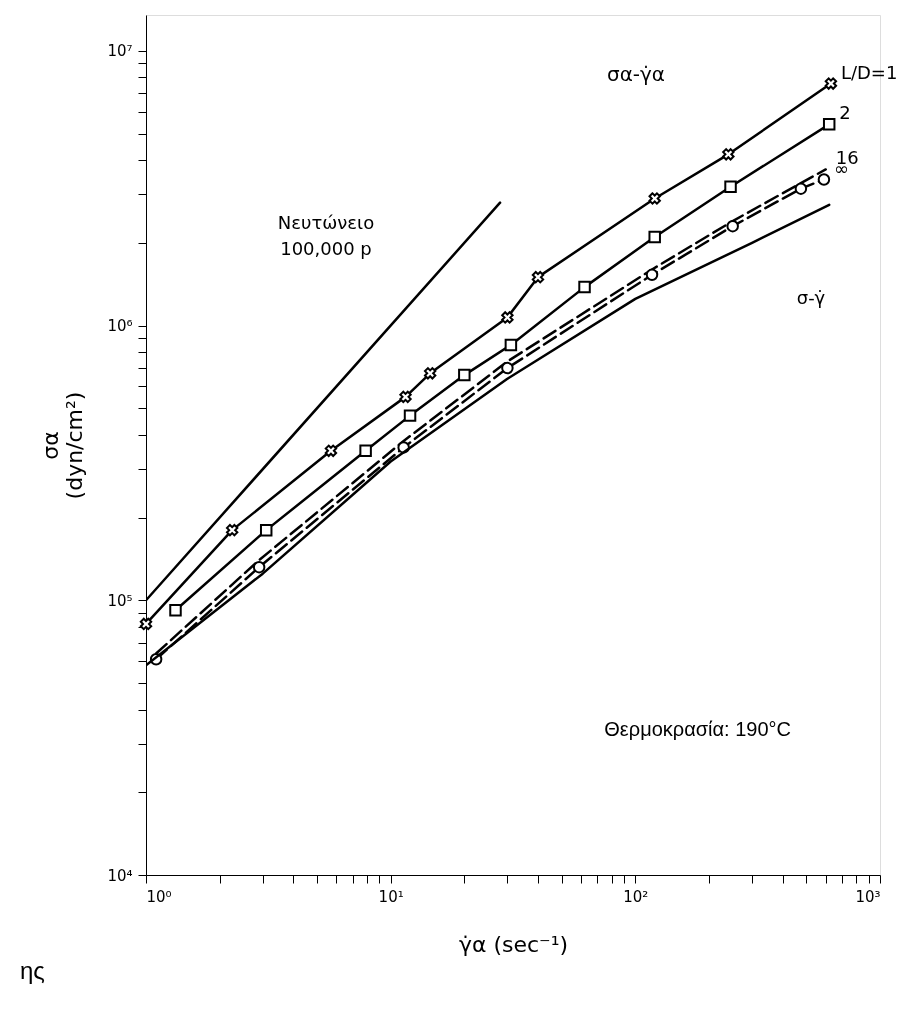 This screenshot has height=1030, width=910. I want to click on y-tick-label: 10⁷, so click(120, 51).